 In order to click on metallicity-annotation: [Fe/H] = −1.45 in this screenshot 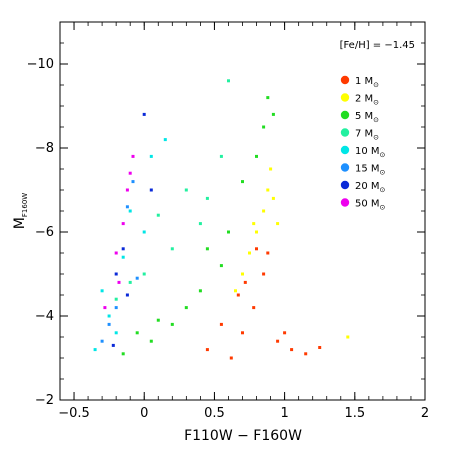, I will do `click(377, 45)`.